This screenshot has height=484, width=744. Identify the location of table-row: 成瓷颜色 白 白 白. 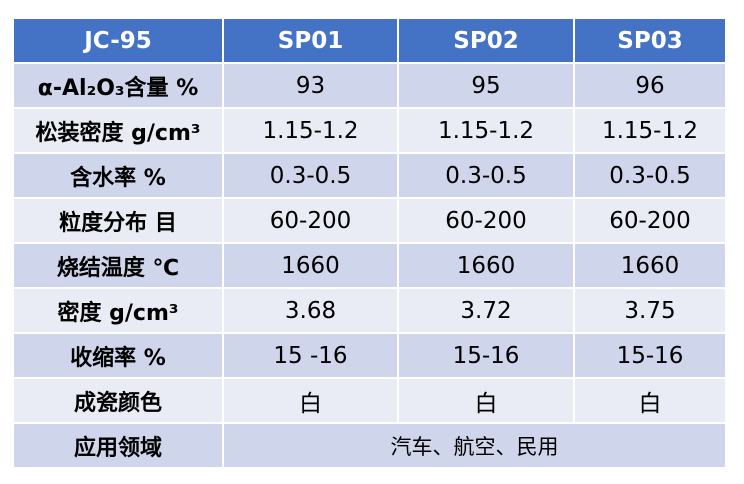
(369, 400).